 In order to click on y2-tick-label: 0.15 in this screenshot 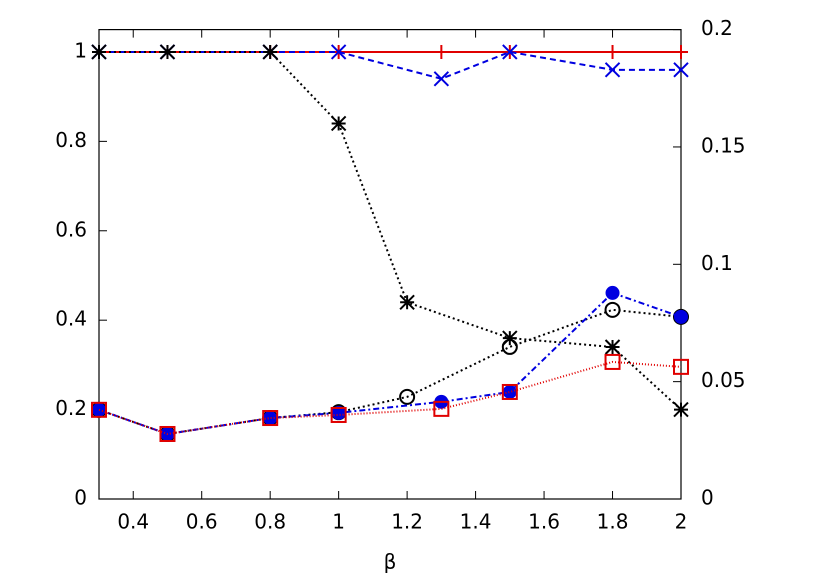, I will do `click(723, 145)`.